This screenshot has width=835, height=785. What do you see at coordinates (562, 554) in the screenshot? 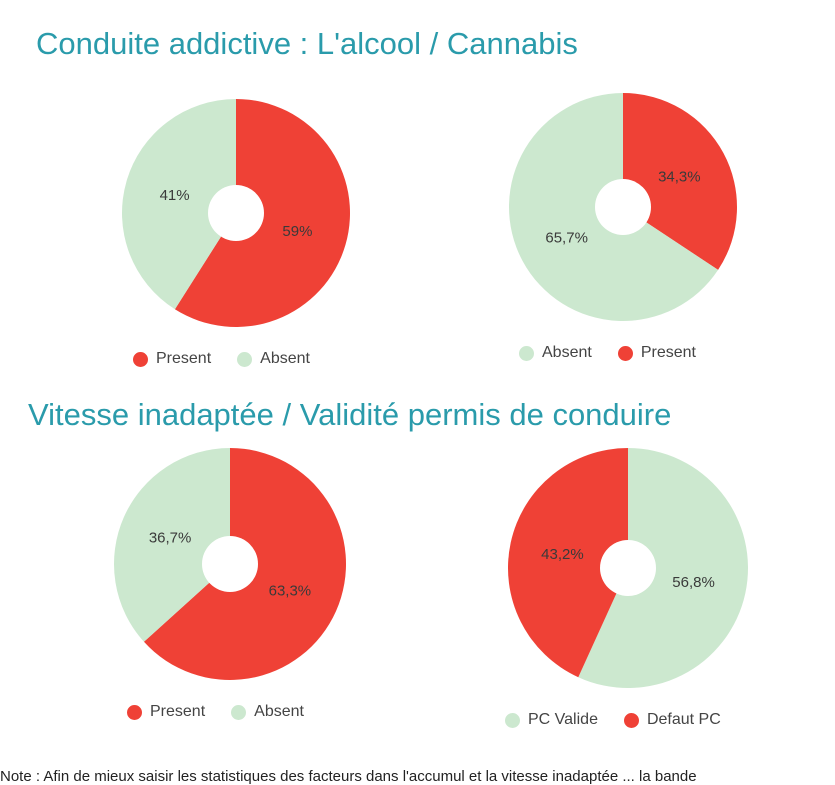
I see `slice-label: 43,2%` at bounding box center [562, 554].